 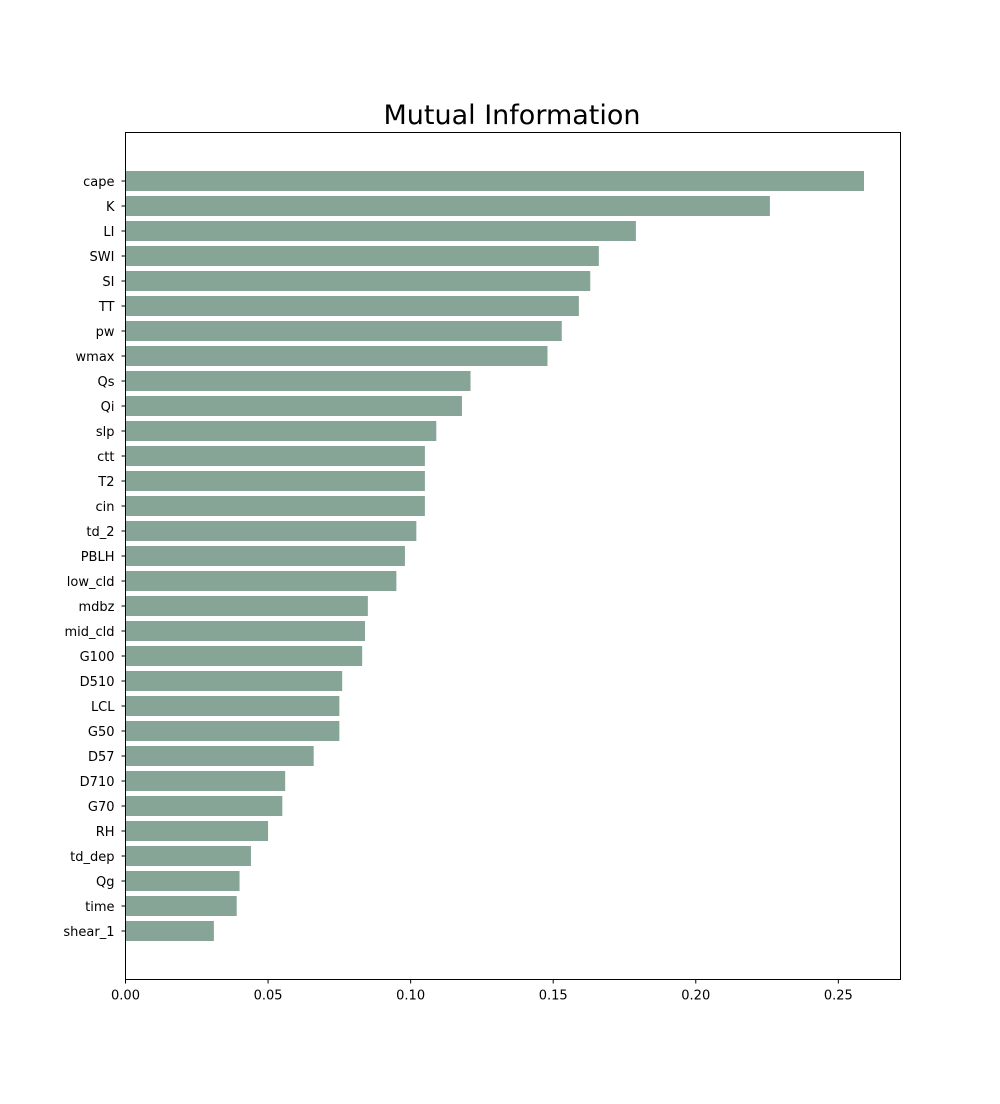 What do you see at coordinates (97, 682) in the screenshot?
I see `y-tick-label: D510` at bounding box center [97, 682].